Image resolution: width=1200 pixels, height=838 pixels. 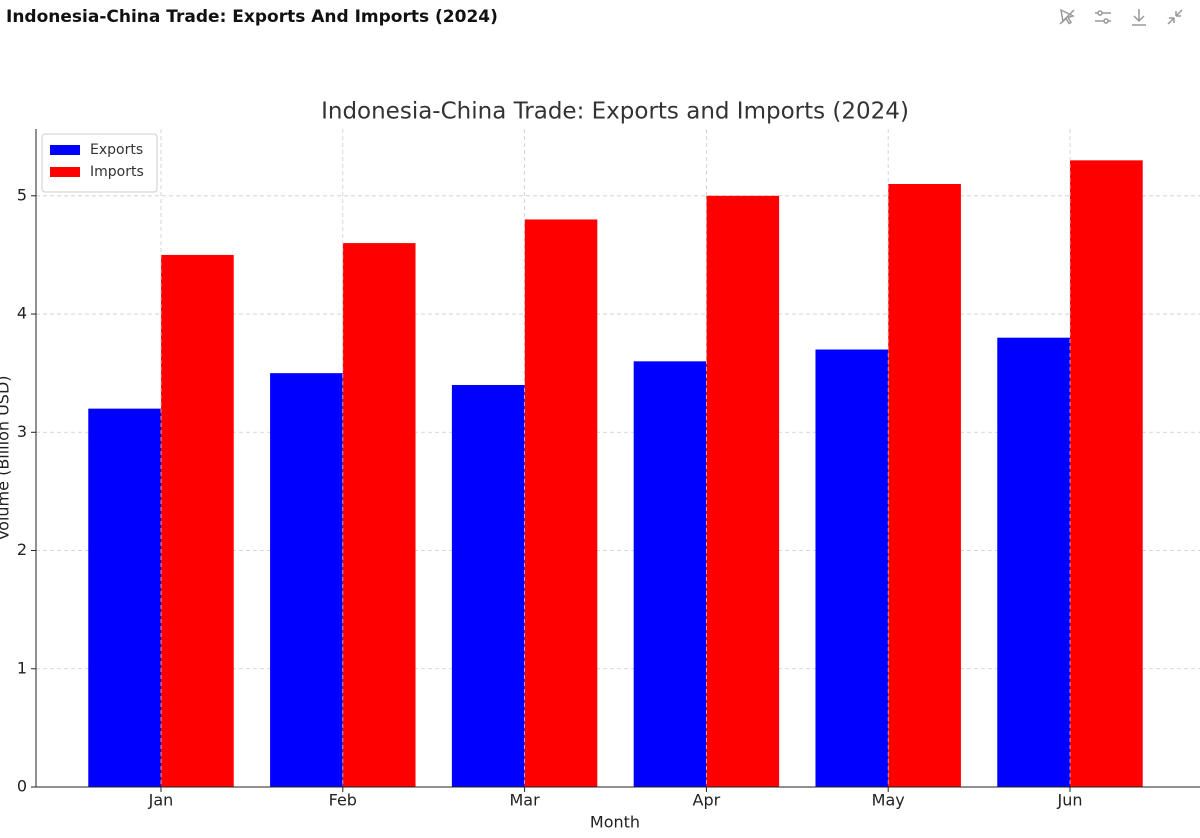 I want to click on x-tick-label: Feb, so click(x=343, y=800).